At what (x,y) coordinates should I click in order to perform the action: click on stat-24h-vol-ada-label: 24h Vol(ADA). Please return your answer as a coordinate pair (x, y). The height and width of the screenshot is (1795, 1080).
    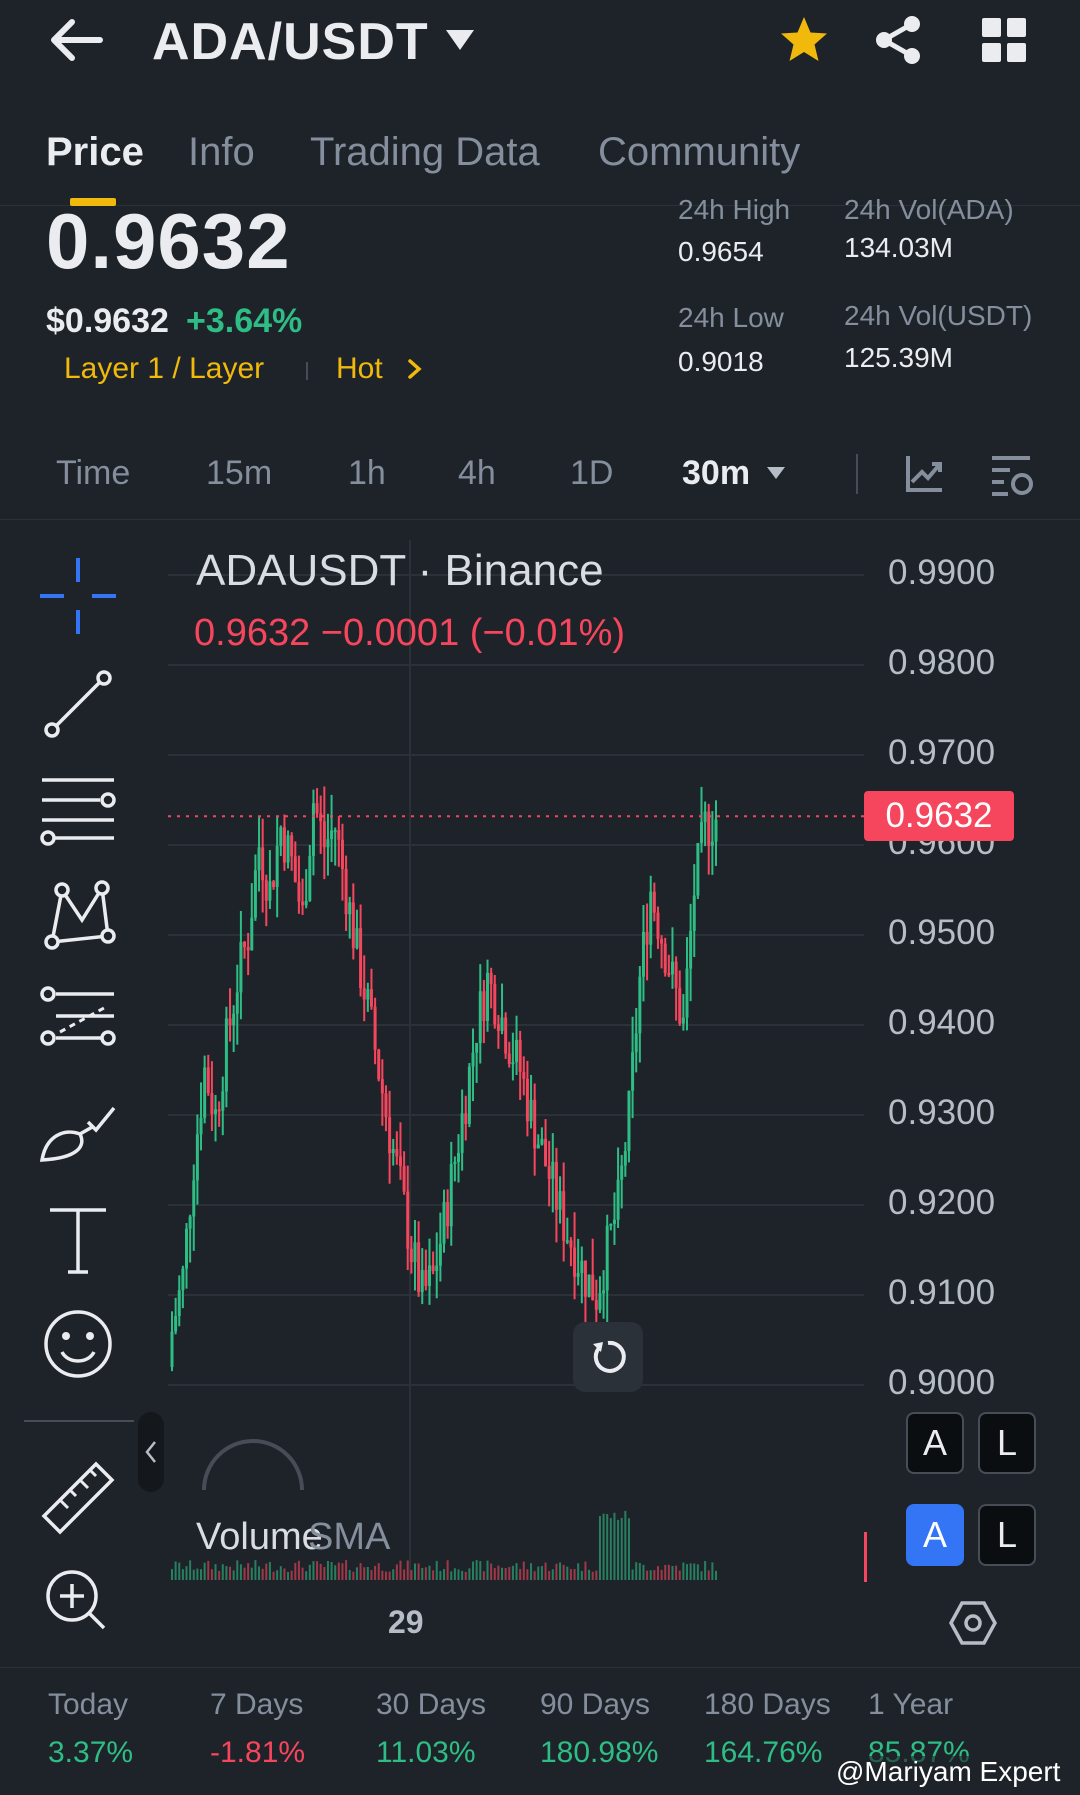
    Looking at the image, I should click on (929, 209).